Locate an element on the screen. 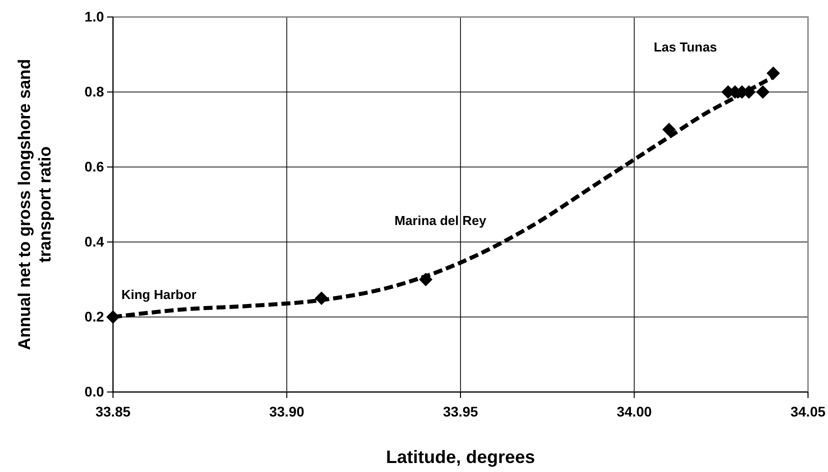 Image resolution: width=828 pixels, height=472 pixels. x-tick-label: 34.05 is located at coordinates (808, 411).